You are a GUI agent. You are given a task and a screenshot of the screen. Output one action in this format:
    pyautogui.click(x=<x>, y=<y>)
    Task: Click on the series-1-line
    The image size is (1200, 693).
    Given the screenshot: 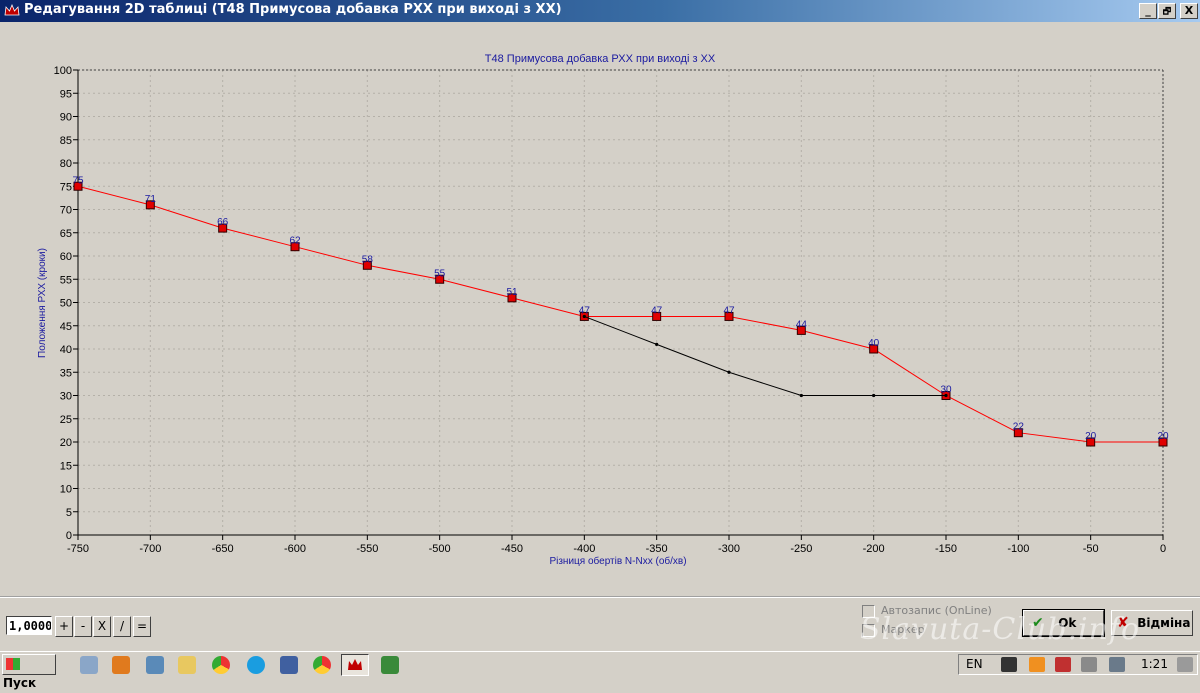 What is the action you would take?
    pyautogui.click(x=765, y=355)
    